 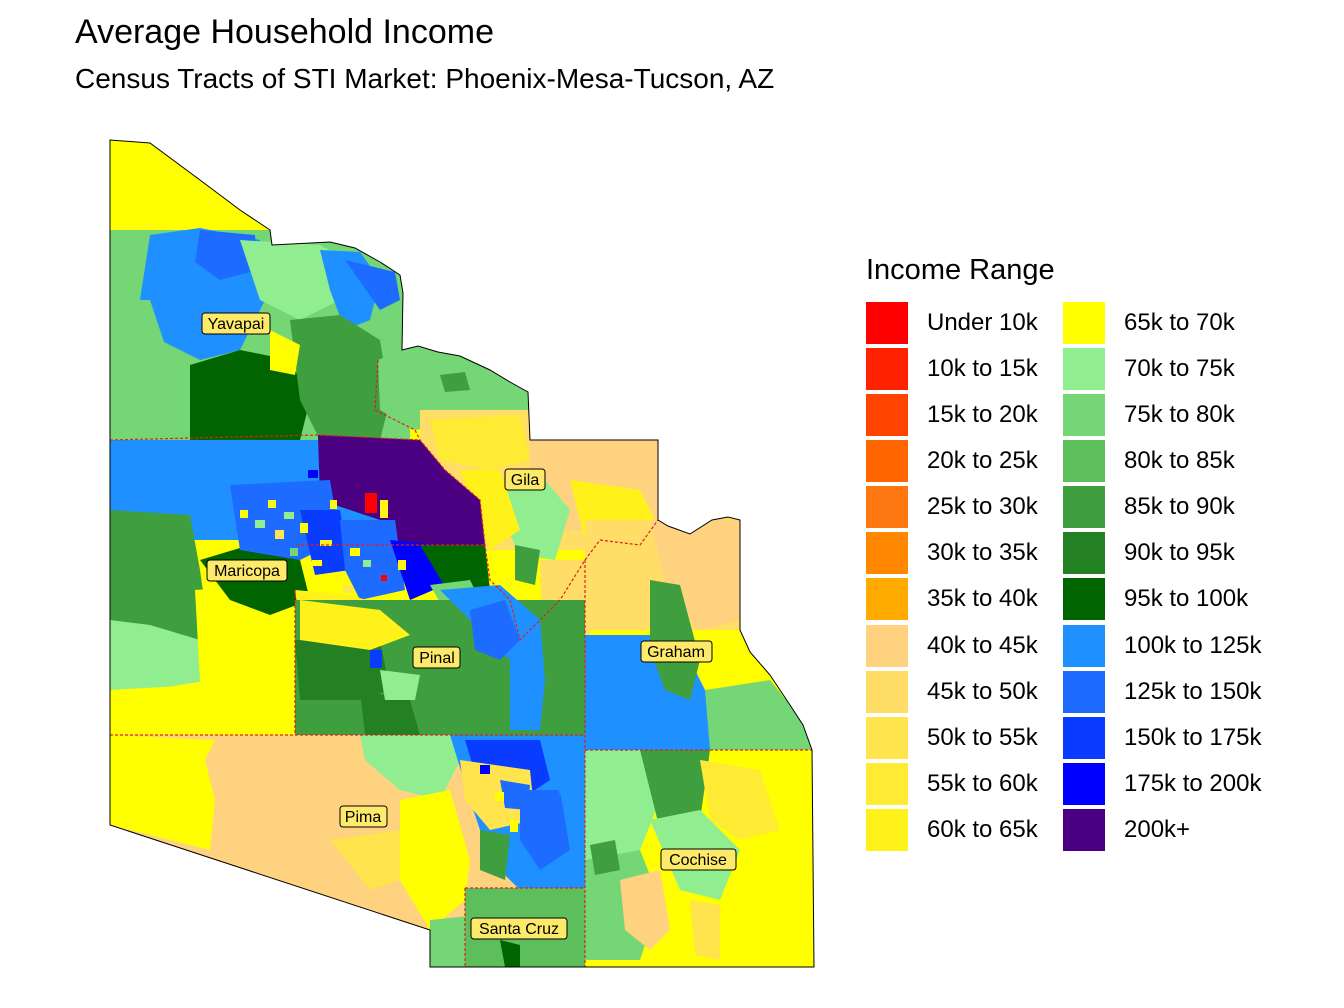 I want to click on county-label-text: Maricopa, so click(x=247, y=571).